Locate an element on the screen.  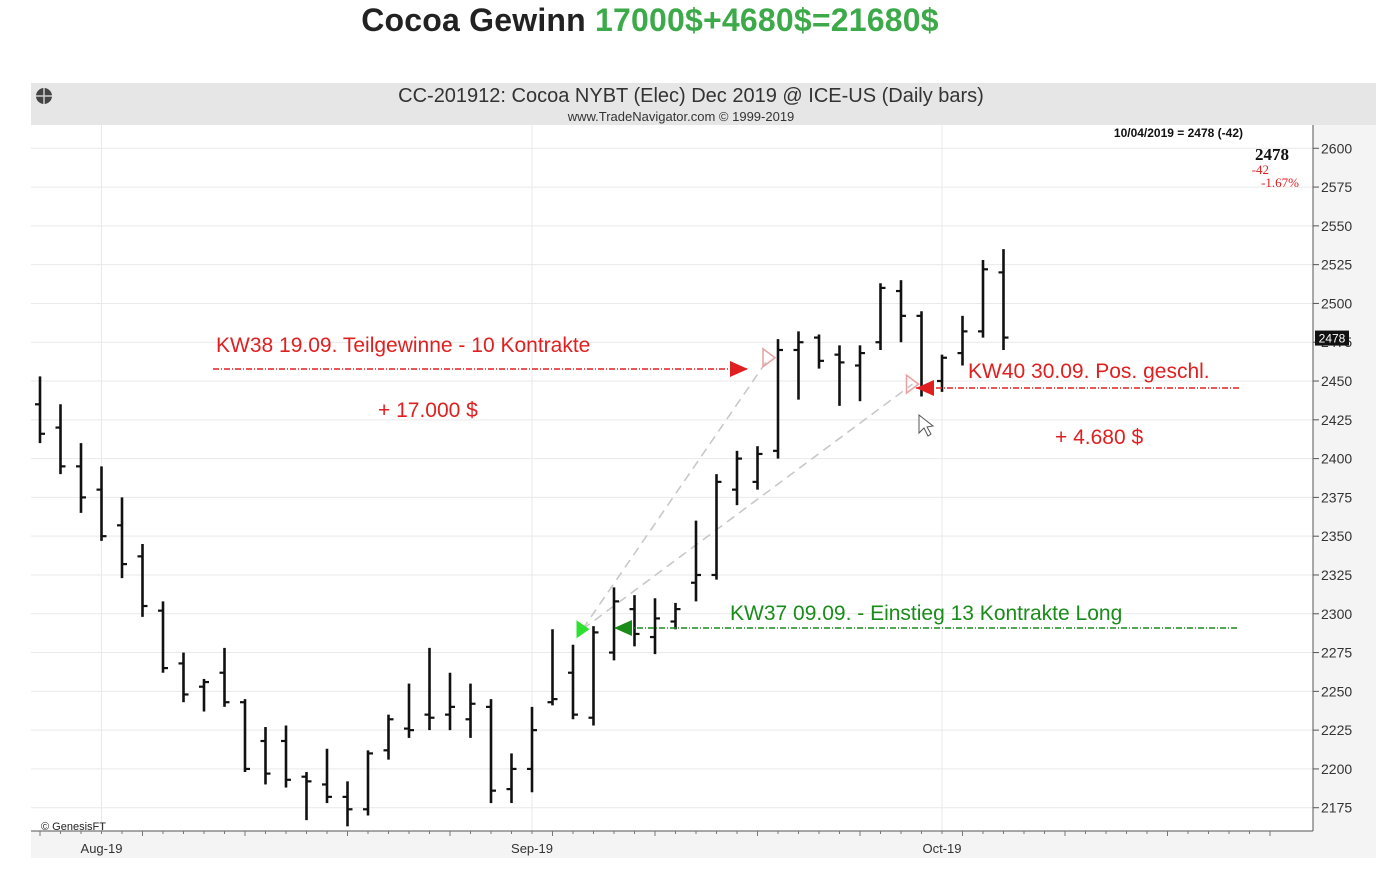
y-tick-label: 2300 is located at coordinates (1336, 614).